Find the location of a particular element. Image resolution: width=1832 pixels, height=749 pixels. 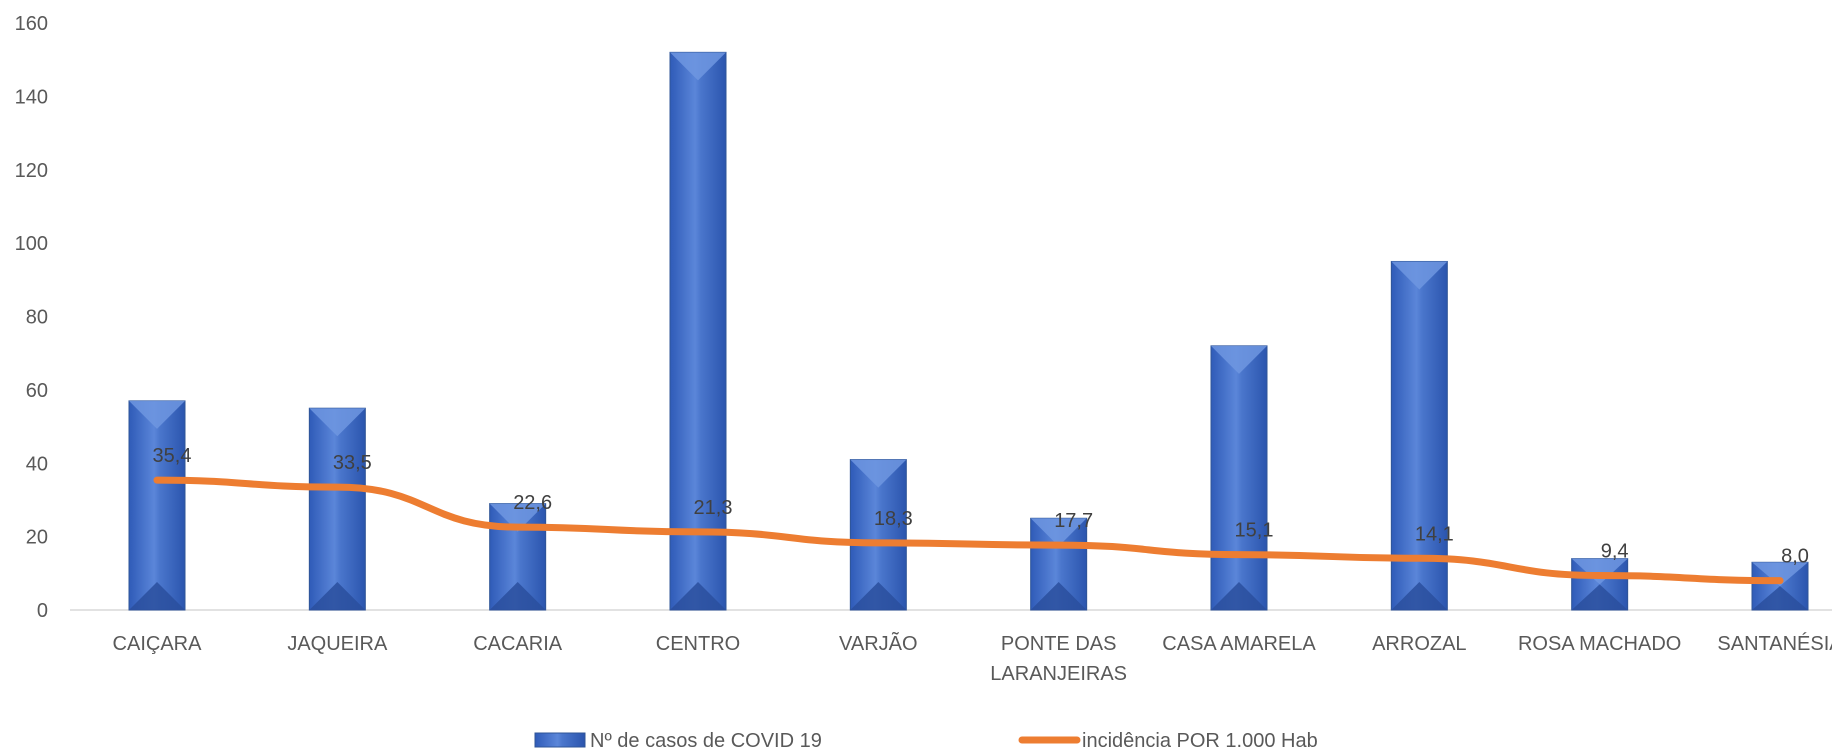

x-category-label: JAQUEIRA is located at coordinates (337, 644).